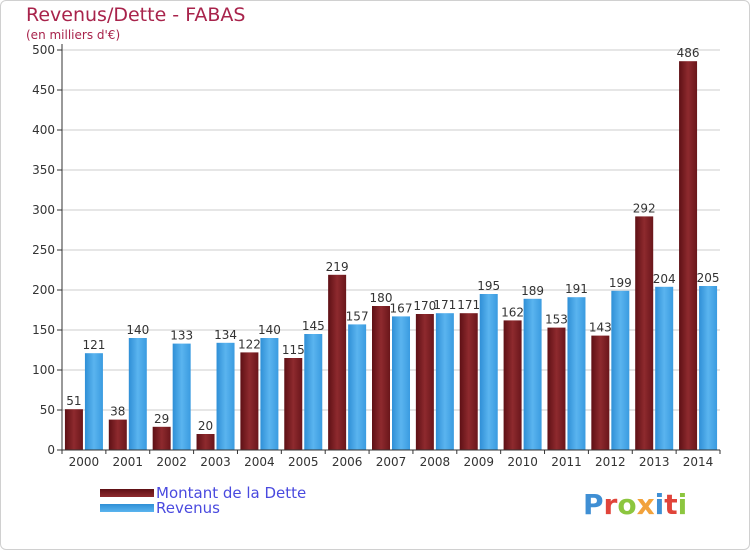 This screenshot has height=550, width=750. What do you see at coordinates (161, 438) in the screenshot?
I see `bar-debt-2002` at bounding box center [161, 438].